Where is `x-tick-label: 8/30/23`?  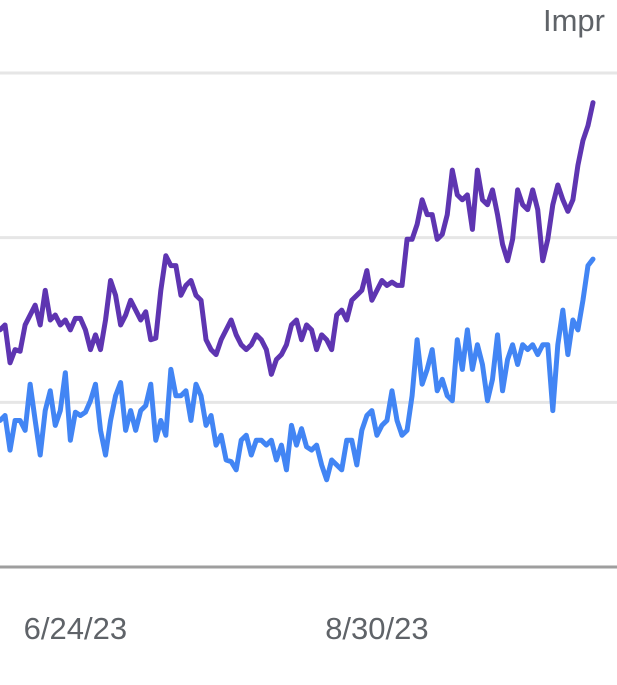 x-tick-label: 8/30/23 is located at coordinates (376, 628).